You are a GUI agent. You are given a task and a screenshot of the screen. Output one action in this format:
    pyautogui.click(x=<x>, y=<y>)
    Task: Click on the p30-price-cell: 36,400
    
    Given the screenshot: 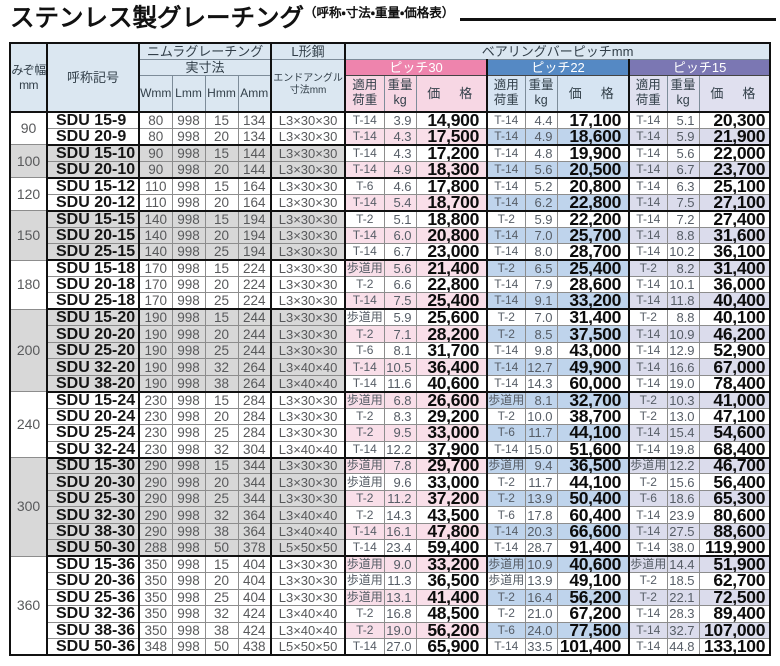 What is the action you would take?
    pyautogui.click(x=451, y=367)
    